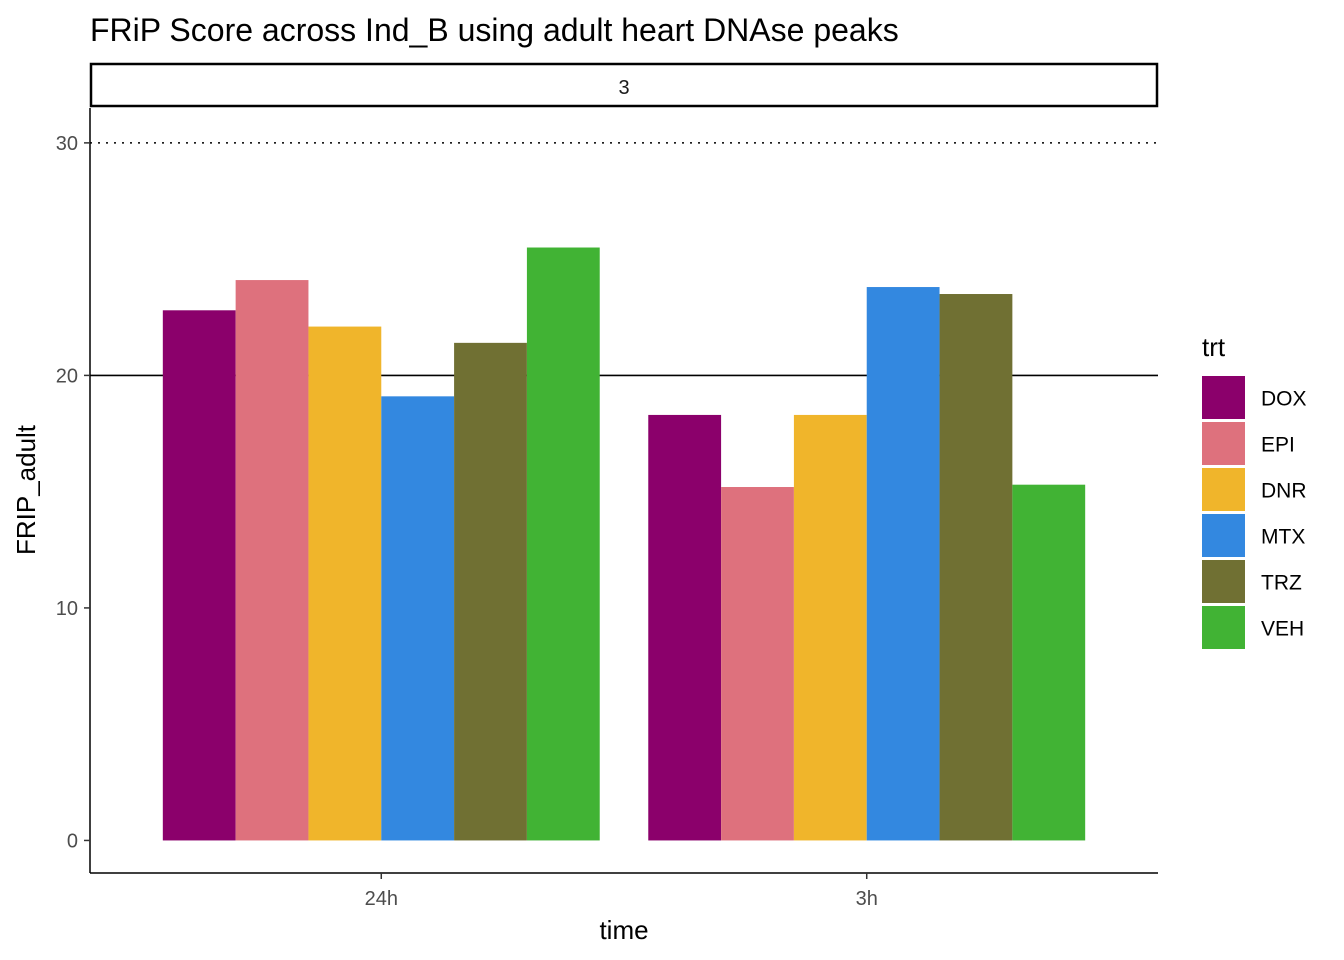  I want to click on x-axis-ticks: 24h 3h, so click(621, 891).